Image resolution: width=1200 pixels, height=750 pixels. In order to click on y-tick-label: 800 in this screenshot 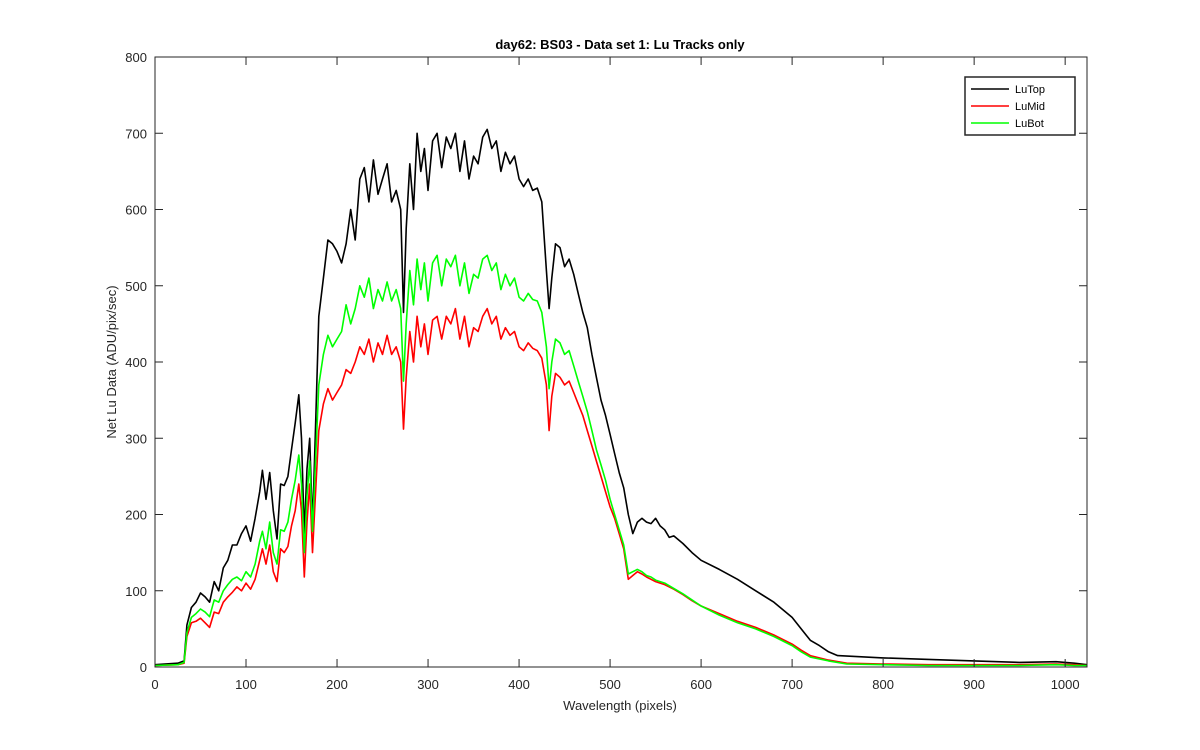, I will do `click(136, 57)`.